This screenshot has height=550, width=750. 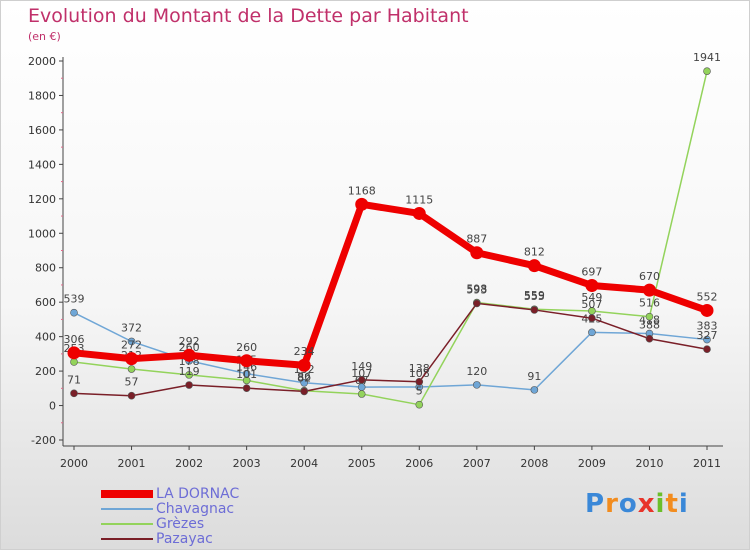 I want to click on chart-subtitle: (en €), so click(x=44, y=36).